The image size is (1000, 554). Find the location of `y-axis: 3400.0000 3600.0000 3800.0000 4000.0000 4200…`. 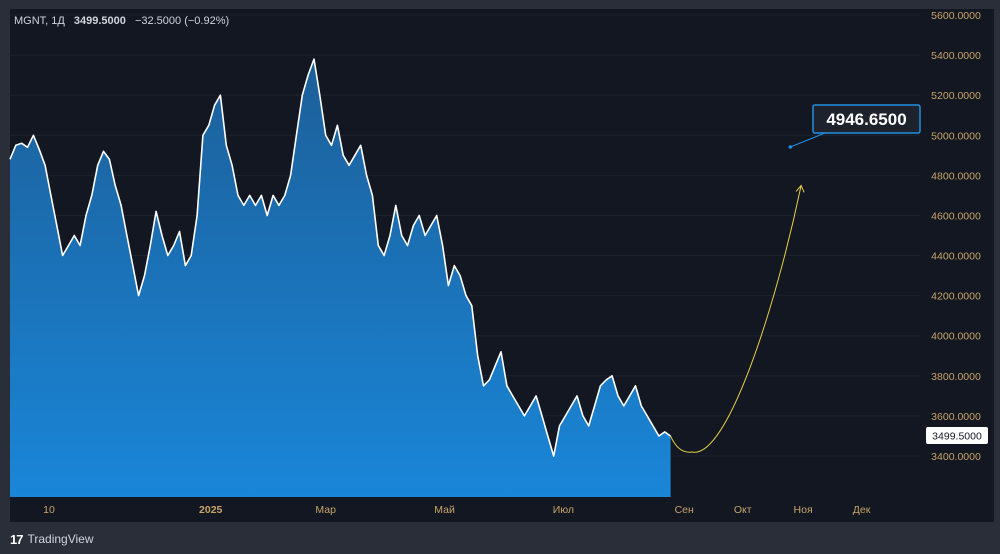

y-axis: 3400.0000 3600.0000 3800.0000 4000.0000 4200… is located at coordinates (956, 236).